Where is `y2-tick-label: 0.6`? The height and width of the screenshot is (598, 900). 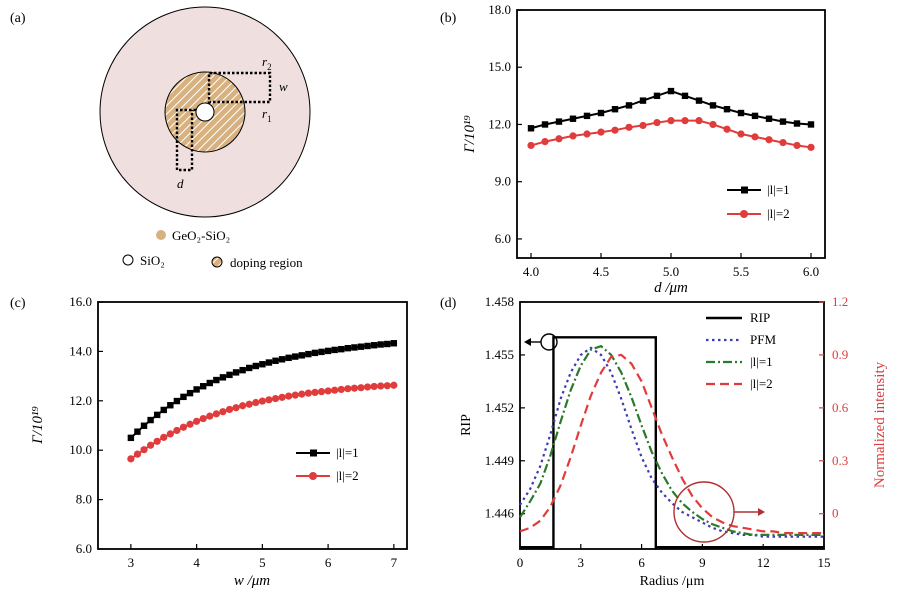 y2-tick-label: 0.6 is located at coordinates (840, 407).